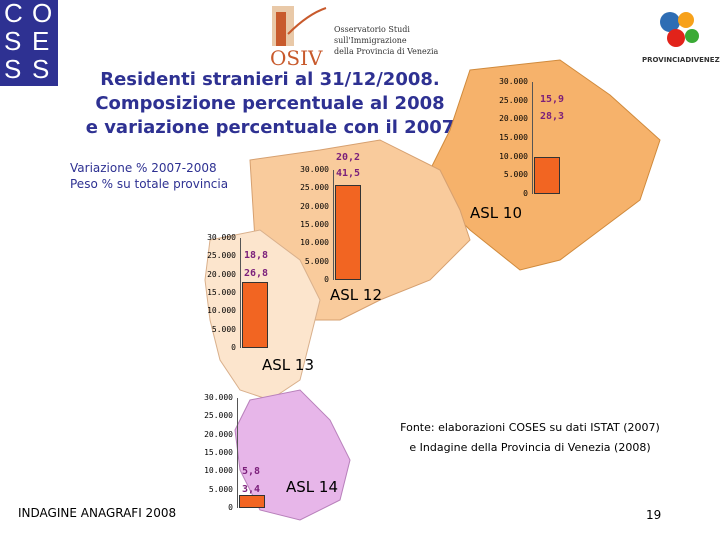  Describe the element at coordinates (143, 168) in the screenshot. I see `legend-line: Variazione % 2007-2008` at that location.